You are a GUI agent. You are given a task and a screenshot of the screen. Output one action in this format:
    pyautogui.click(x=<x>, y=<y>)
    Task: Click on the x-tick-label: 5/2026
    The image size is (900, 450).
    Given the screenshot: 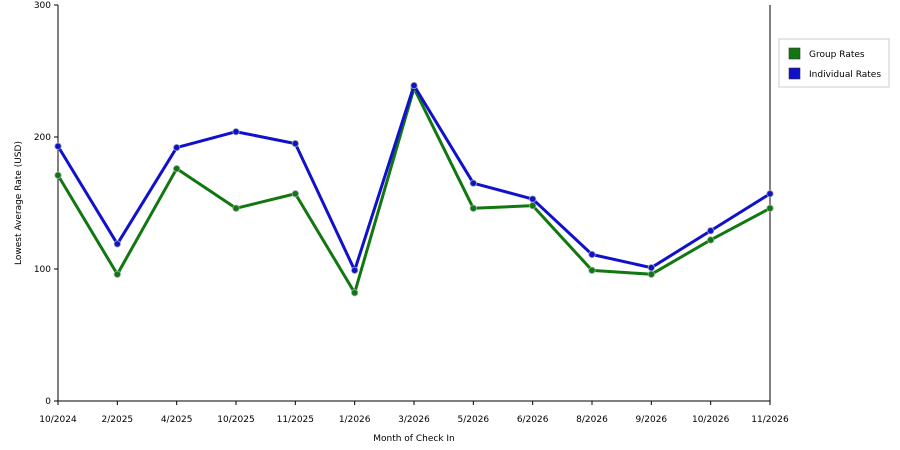 What is the action you would take?
    pyautogui.click(x=473, y=420)
    